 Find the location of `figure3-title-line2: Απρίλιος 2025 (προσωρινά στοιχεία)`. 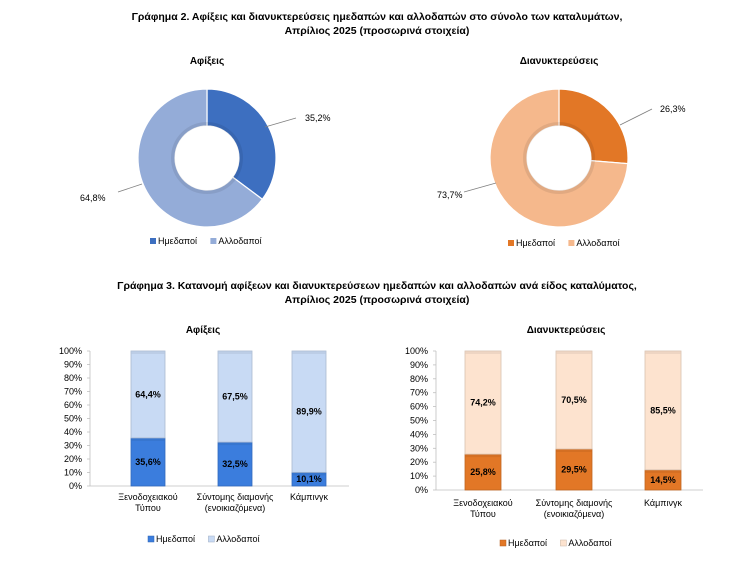

figure3-title-line2: Απρίλιος 2025 (προσωρινά στοιχεία) is located at coordinates (377, 300).